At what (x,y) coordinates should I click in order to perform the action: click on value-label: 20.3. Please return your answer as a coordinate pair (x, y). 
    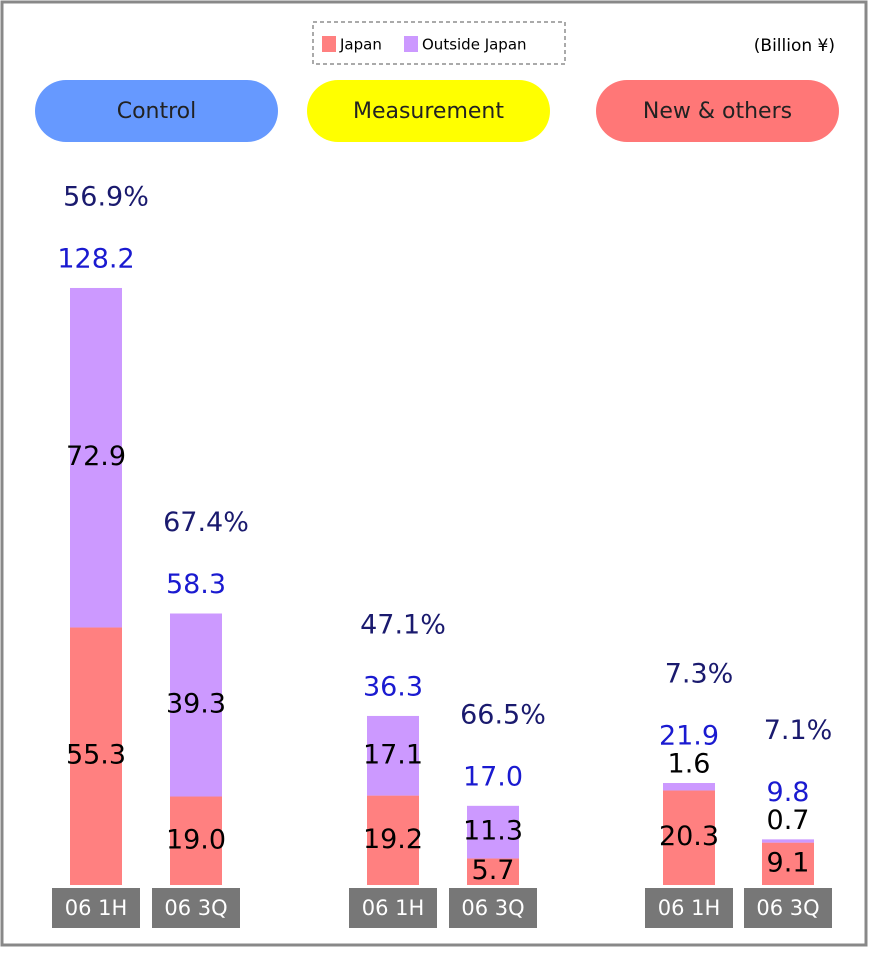
    Looking at the image, I should click on (689, 836).